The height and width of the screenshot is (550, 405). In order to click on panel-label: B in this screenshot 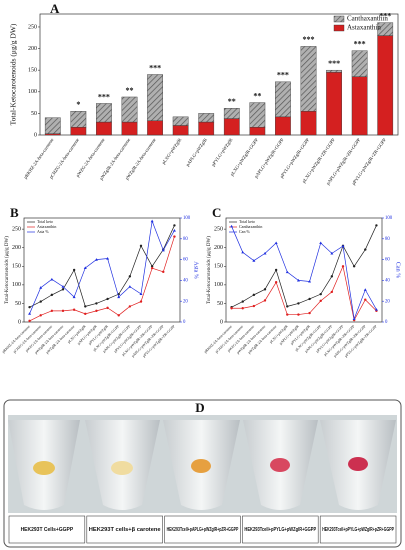, I will do `click(14, 212)`.